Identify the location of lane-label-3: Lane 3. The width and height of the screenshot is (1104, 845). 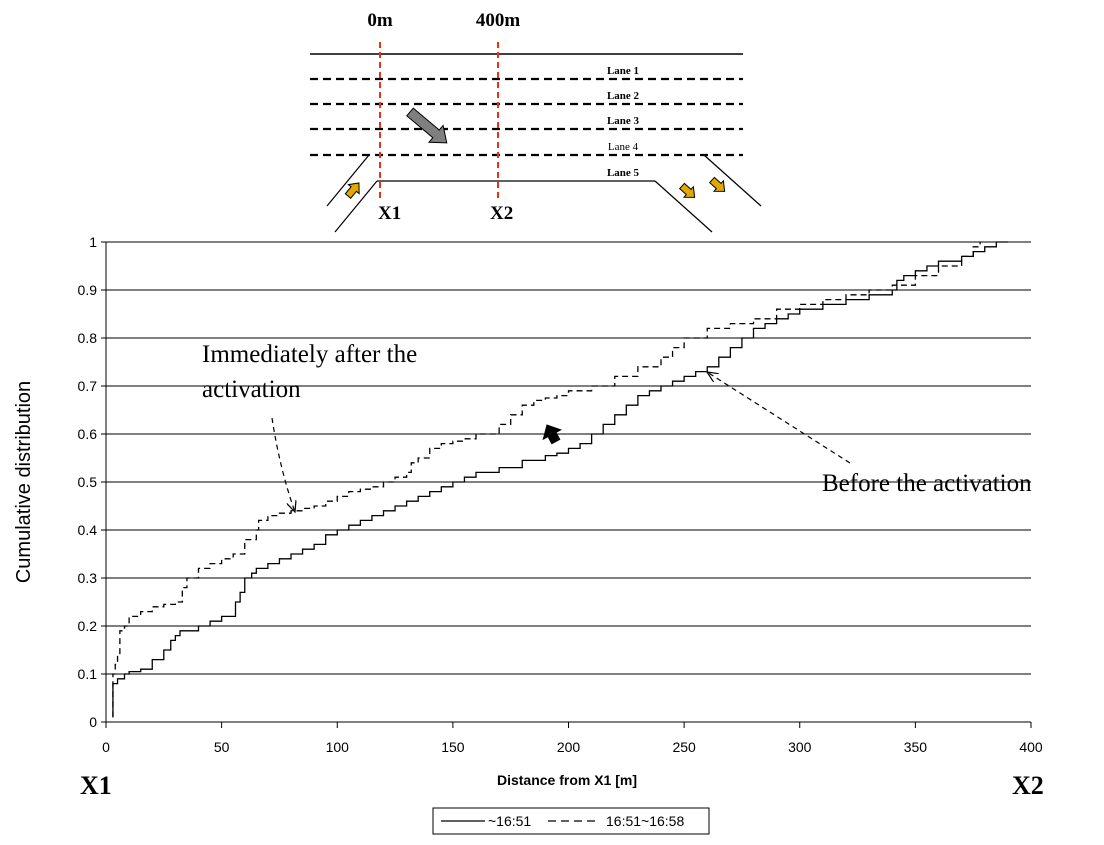
(623, 121).